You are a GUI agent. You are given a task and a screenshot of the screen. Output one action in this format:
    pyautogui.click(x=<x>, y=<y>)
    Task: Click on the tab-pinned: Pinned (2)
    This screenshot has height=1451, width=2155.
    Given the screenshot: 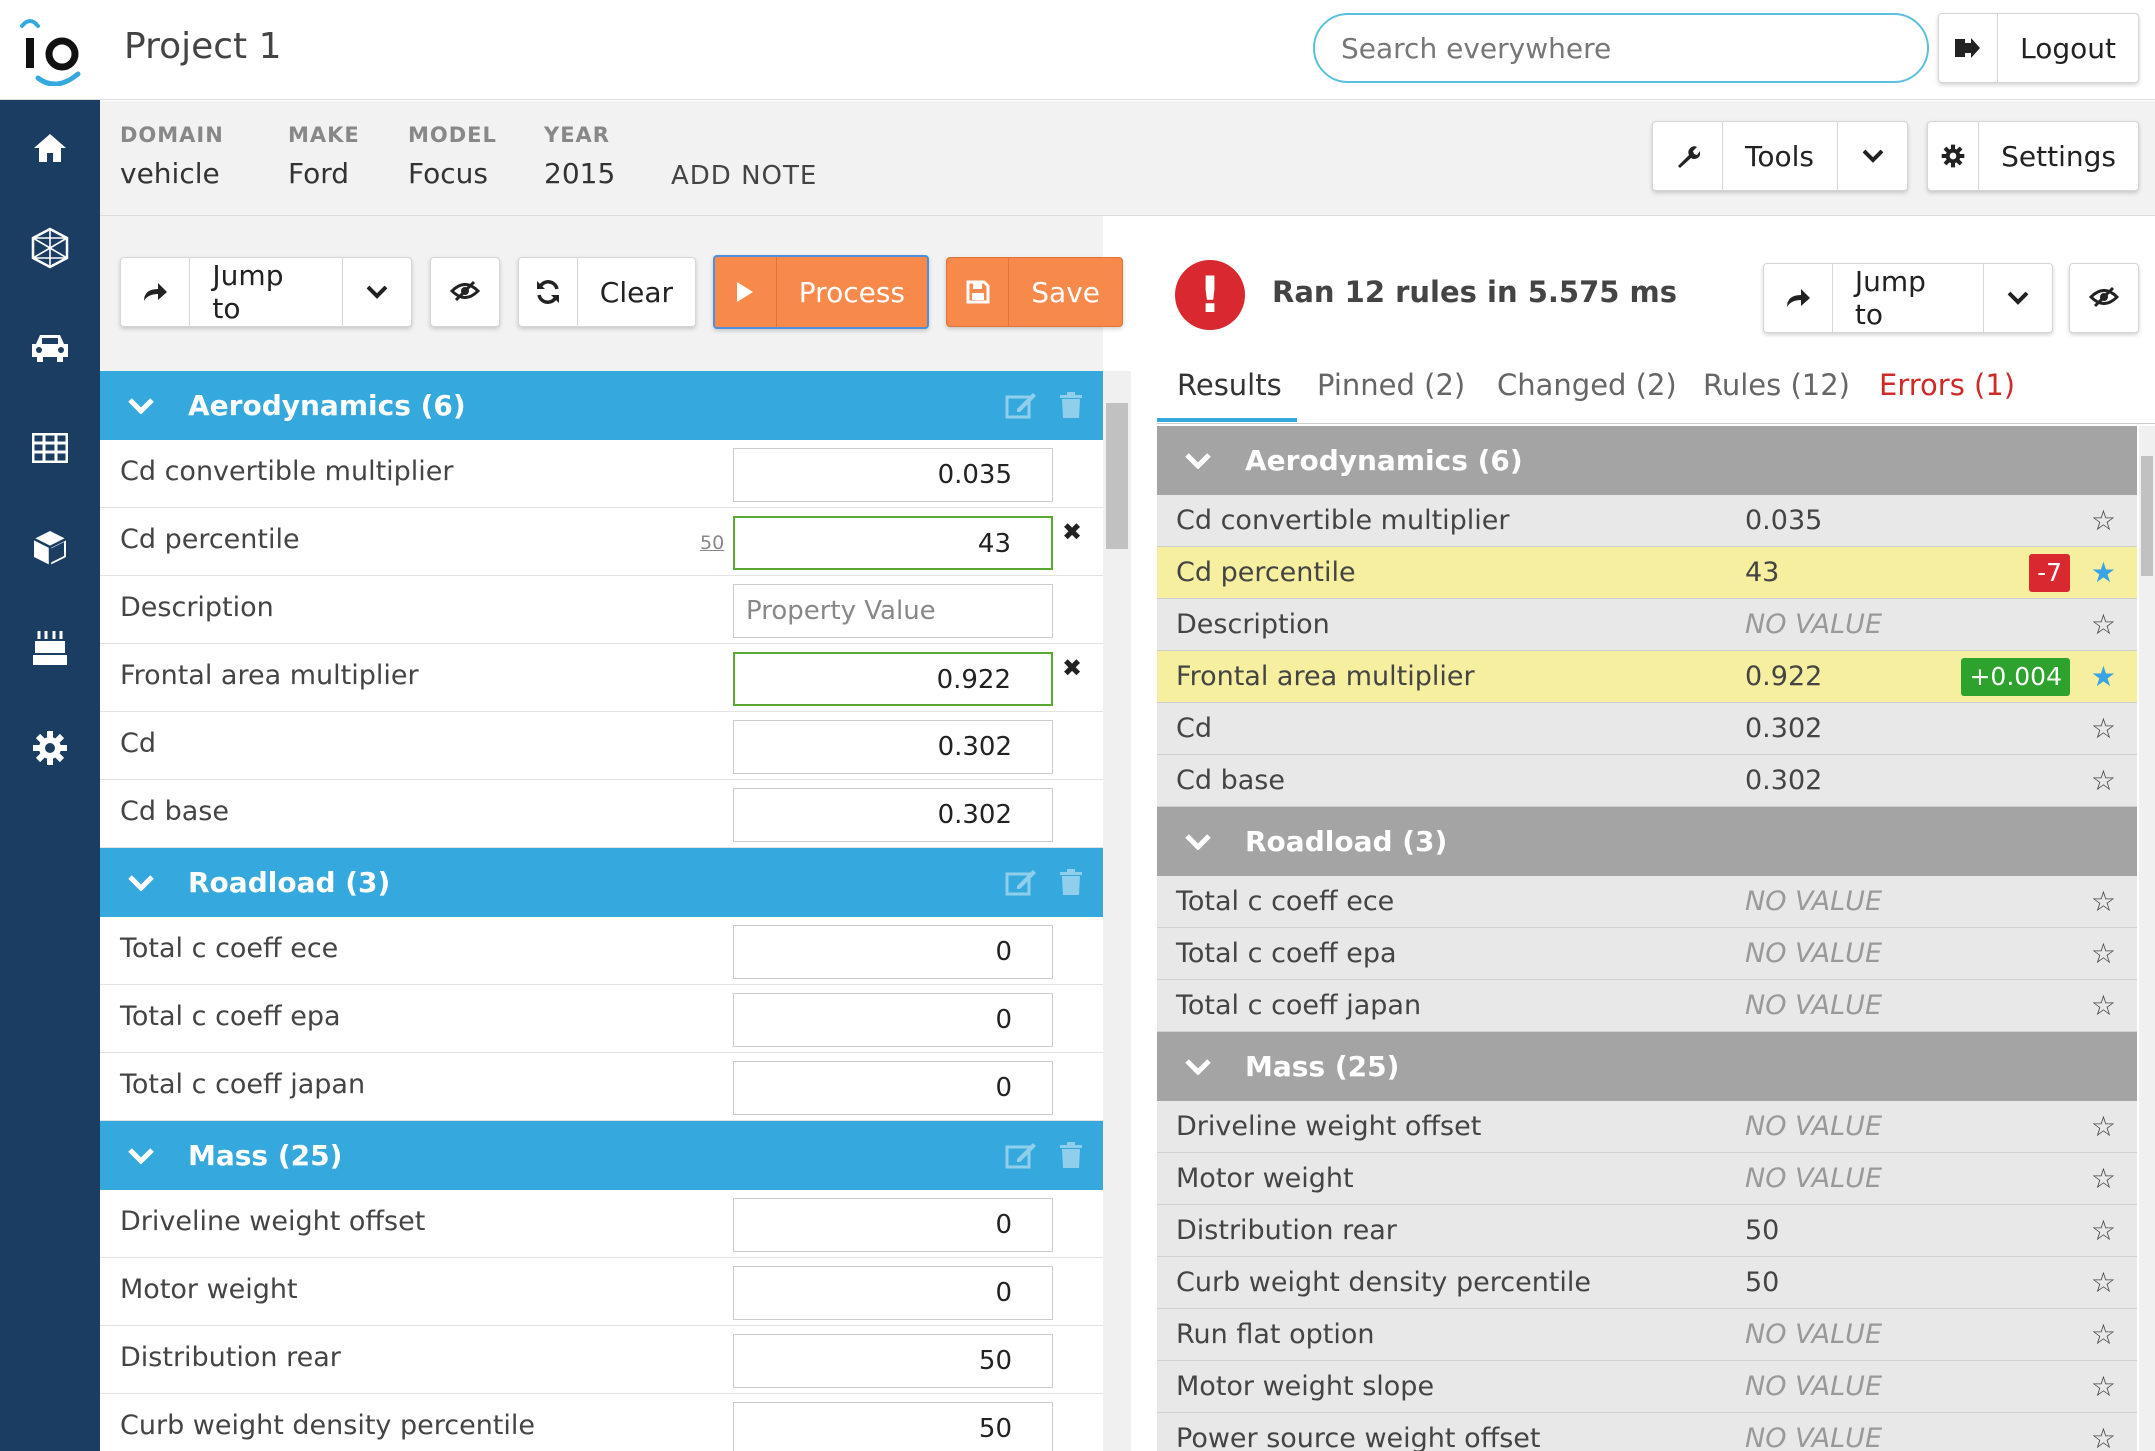 What is the action you would take?
    pyautogui.click(x=1391, y=385)
    